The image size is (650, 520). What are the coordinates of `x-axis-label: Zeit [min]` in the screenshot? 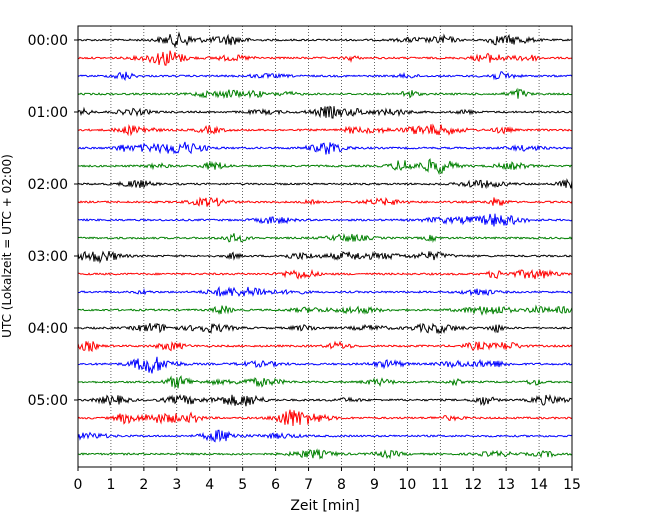 It's located at (324, 506).